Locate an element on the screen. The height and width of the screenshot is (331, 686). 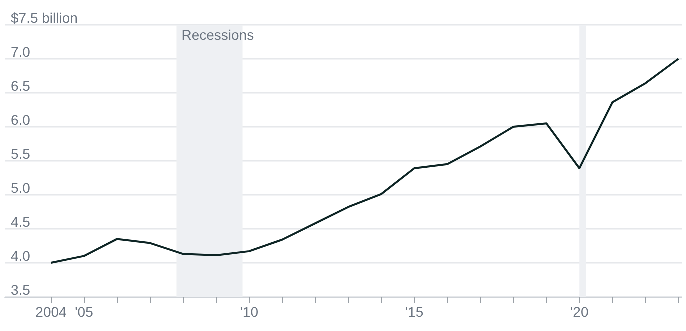
x-tick-label: '20 is located at coordinates (579, 312).